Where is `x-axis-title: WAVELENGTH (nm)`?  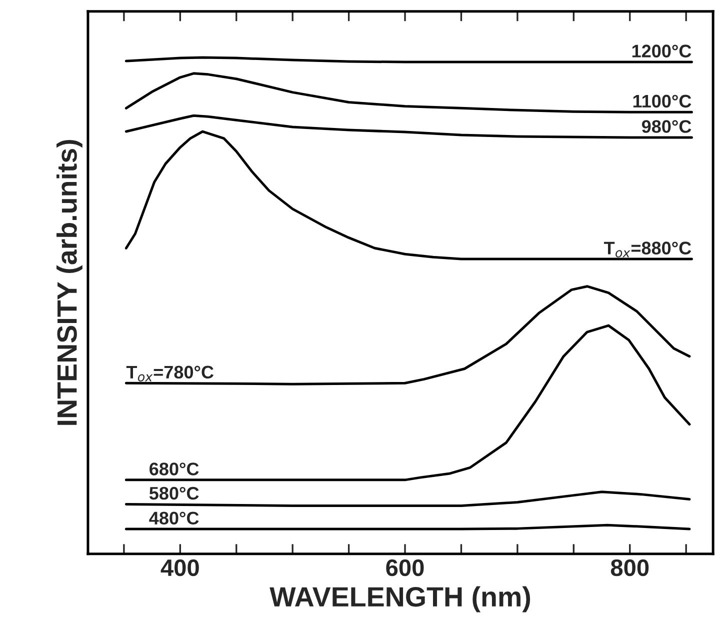 x-axis-title: WAVELENGTH (nm) is located at coordinates (400, 599).